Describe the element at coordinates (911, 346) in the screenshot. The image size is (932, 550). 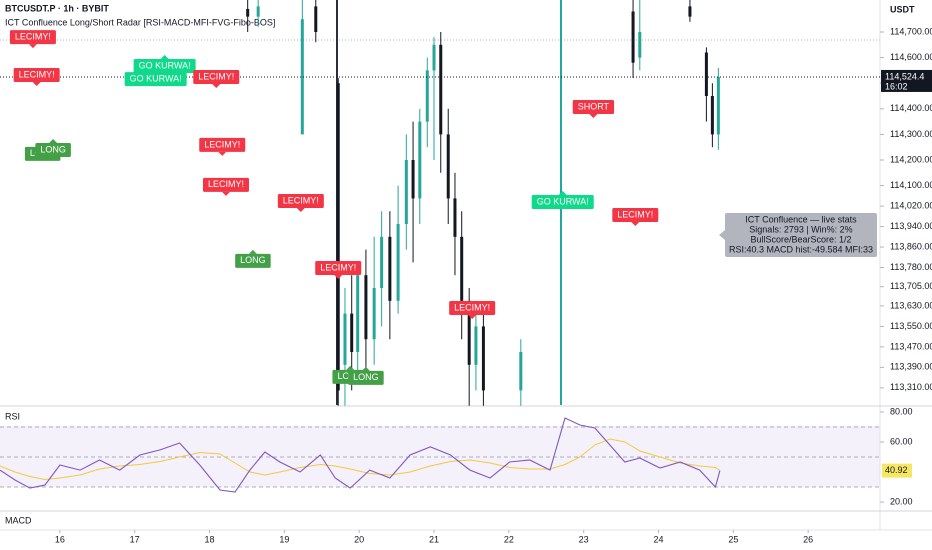
I see `y-tick-label: 113,470.00` at that location.